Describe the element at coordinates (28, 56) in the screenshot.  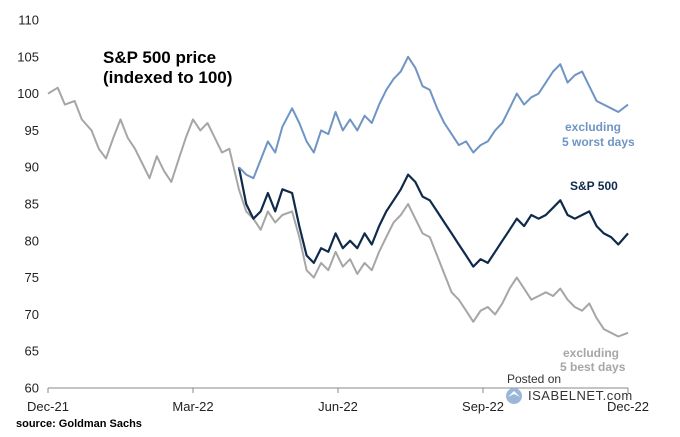
I see `y-tick-label: 105` at that location.